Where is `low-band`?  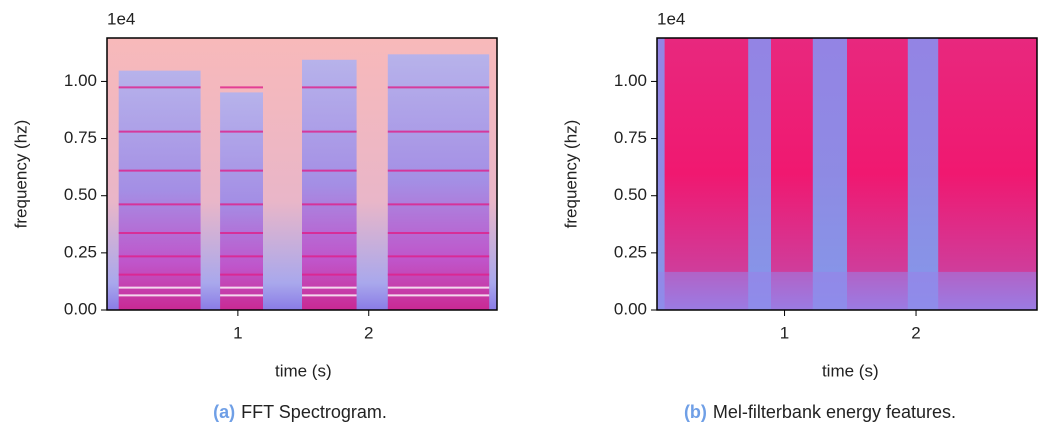
low-band is located at coordinates (847, 290).